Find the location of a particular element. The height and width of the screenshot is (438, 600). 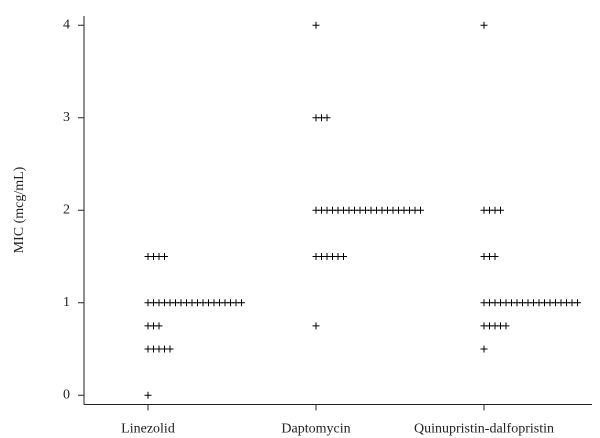

x-tick-label: Linezolid is located at coordinates (148, 429).